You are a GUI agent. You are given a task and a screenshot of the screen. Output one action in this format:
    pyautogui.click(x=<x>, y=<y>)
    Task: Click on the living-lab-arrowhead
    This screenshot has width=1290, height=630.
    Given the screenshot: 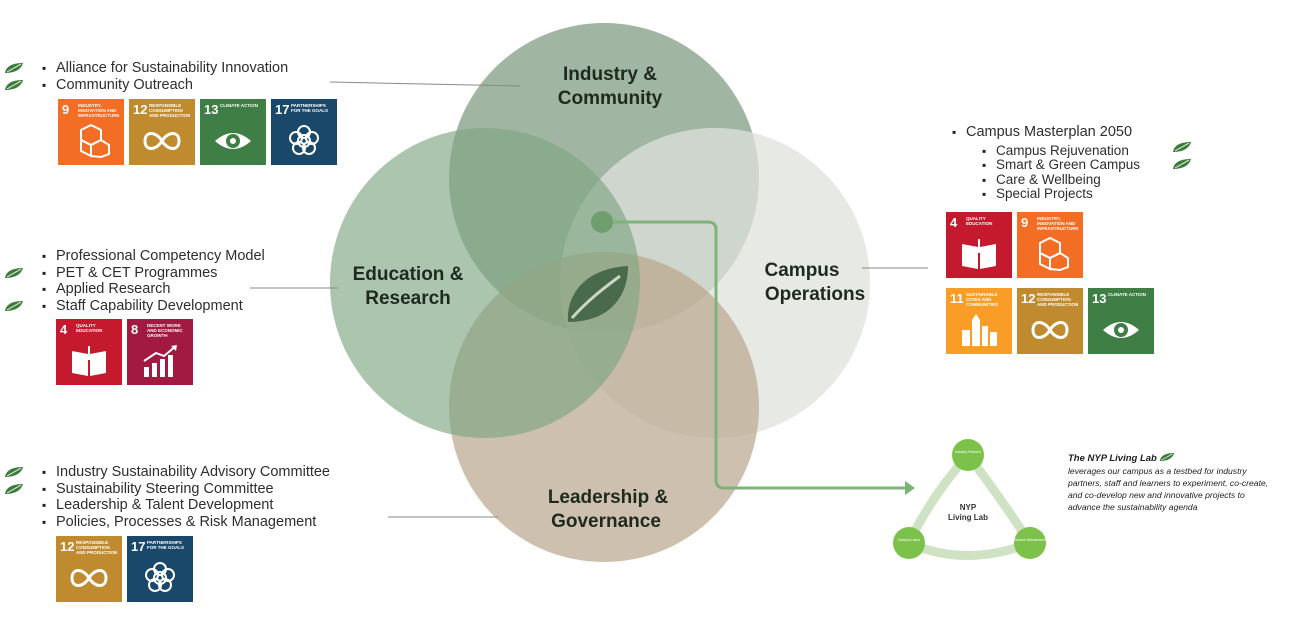 What is the action you would take?
    pyautogui.click(x=910, y=488)
    